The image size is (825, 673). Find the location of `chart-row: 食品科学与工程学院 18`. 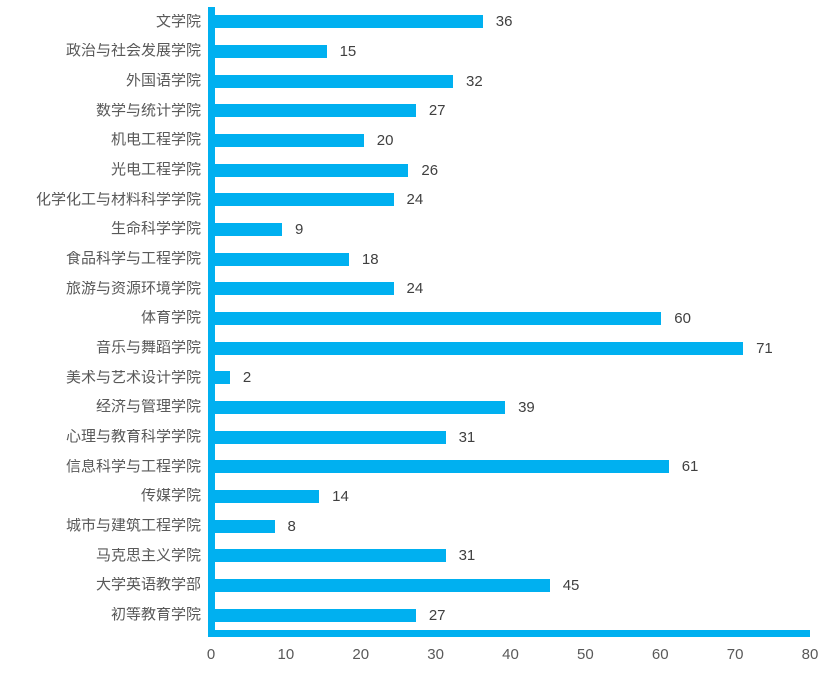

chart-row: 食品科学与工程学院 18 is located at coordinates (412, 259).